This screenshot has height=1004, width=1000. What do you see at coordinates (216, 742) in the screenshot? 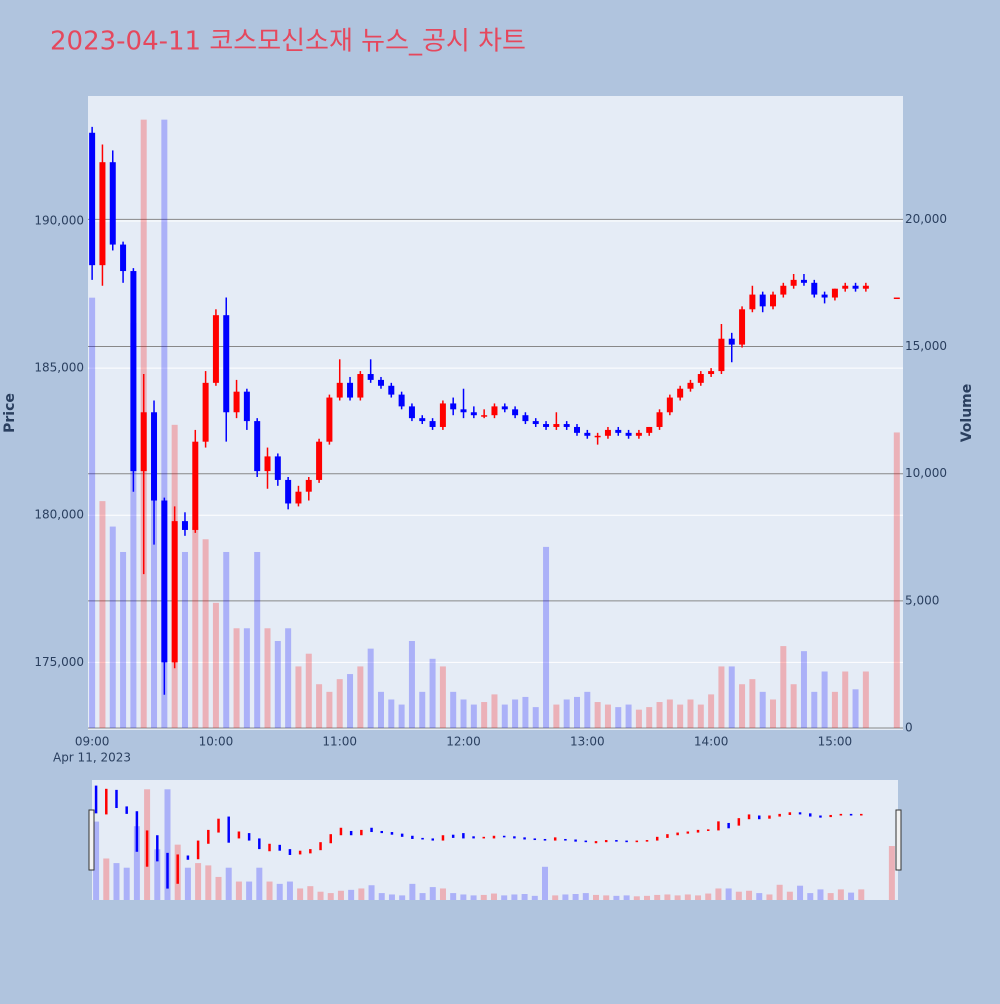
I see `x-tick-label: 10:00` at bounding box center [216, 742].